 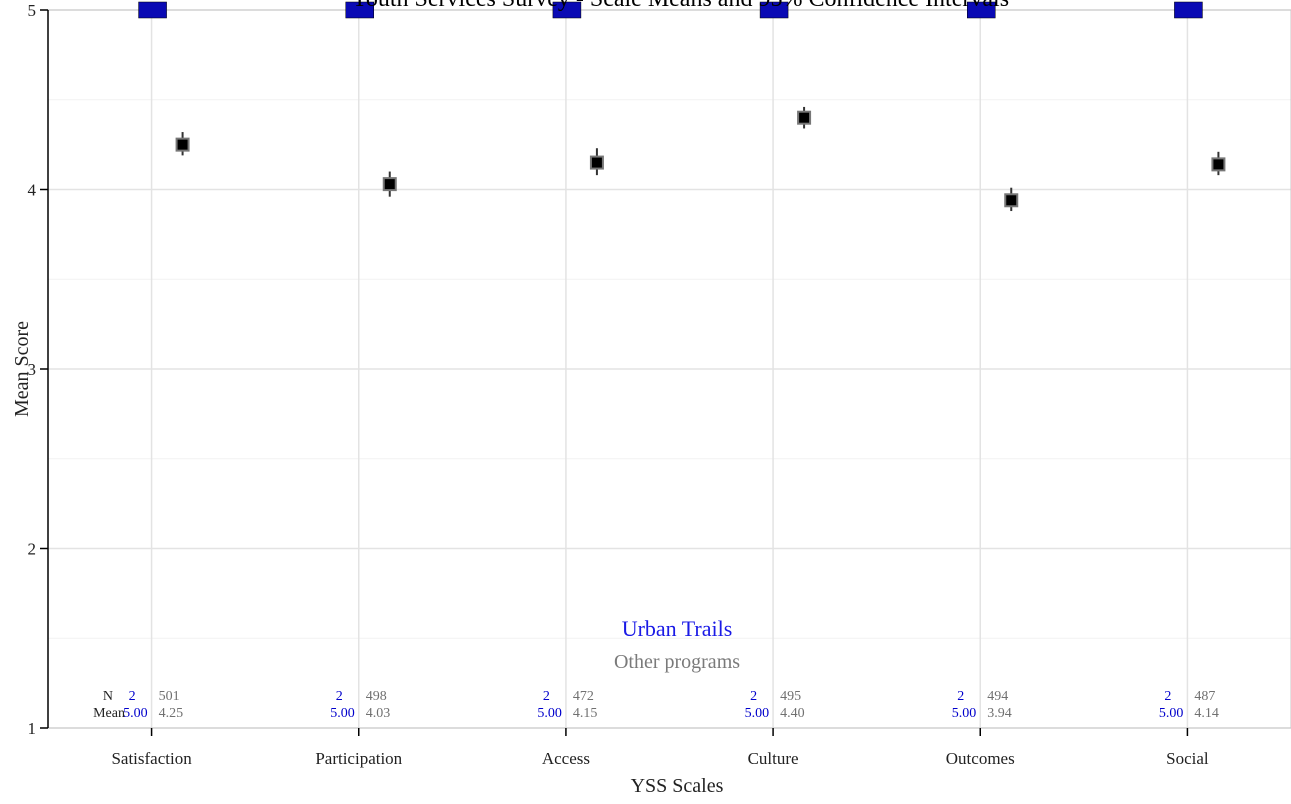 I want to click on mean-secondary: 4.15, so click(x=585, y=713).